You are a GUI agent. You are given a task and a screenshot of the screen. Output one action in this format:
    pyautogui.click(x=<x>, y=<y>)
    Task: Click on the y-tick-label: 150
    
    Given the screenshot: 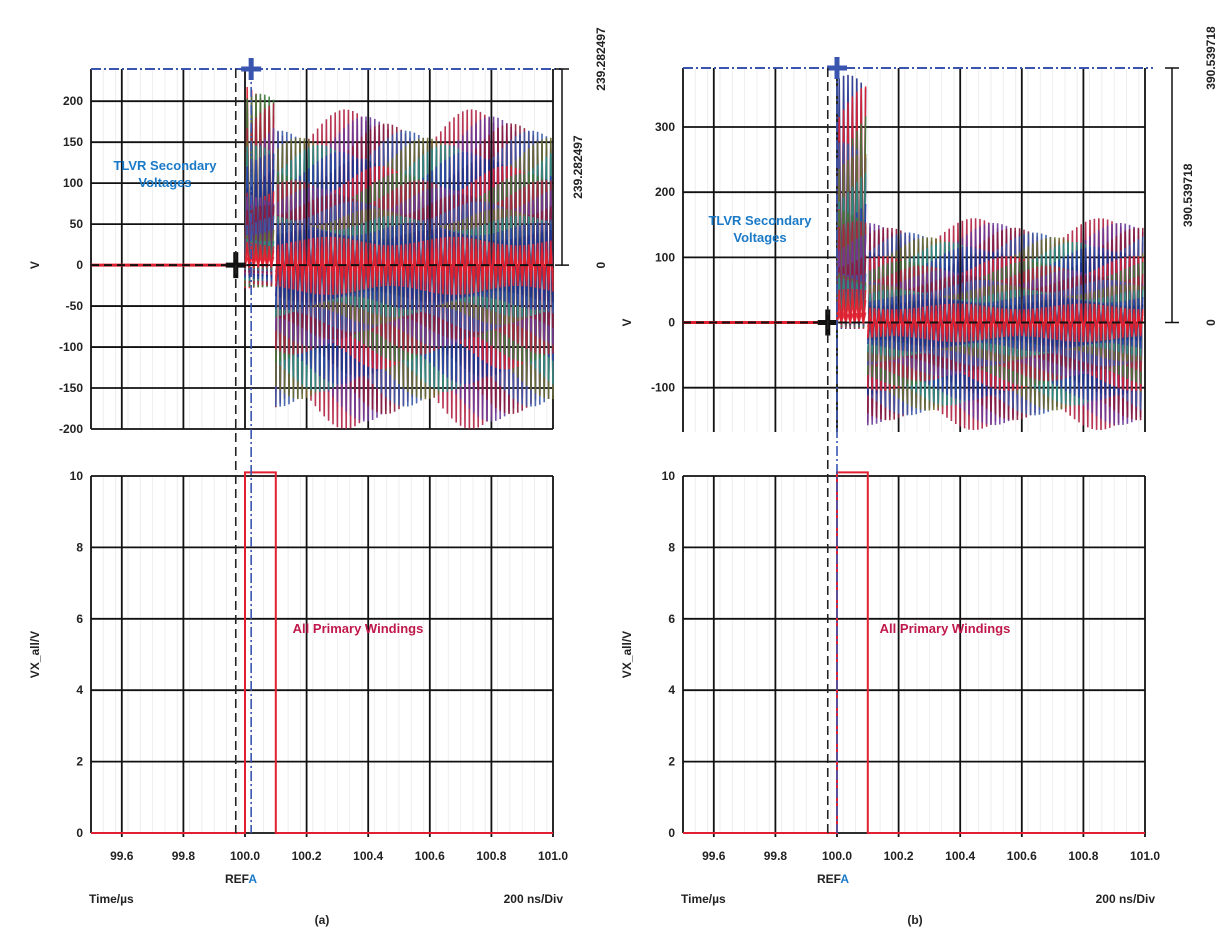 What is the action you would take?
    pyautogui.click(x=73, y=142)
    